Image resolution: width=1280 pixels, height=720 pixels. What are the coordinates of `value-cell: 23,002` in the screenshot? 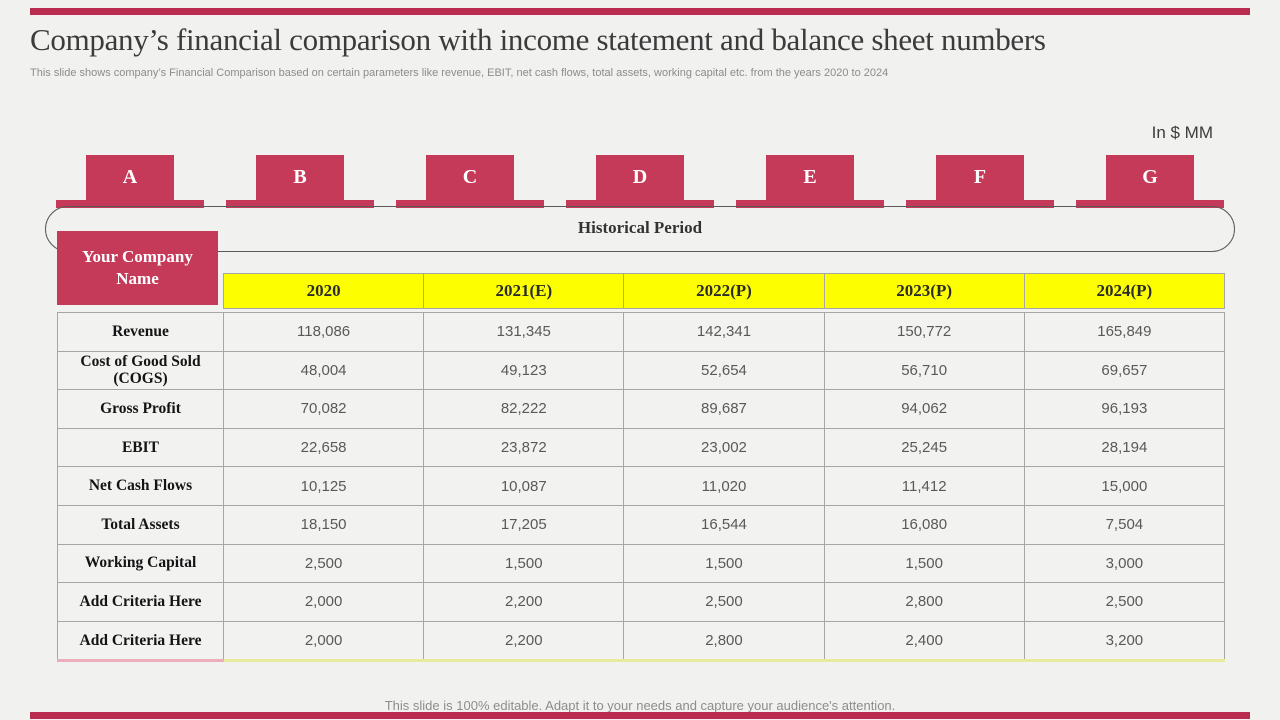 It's located at (724, 447).